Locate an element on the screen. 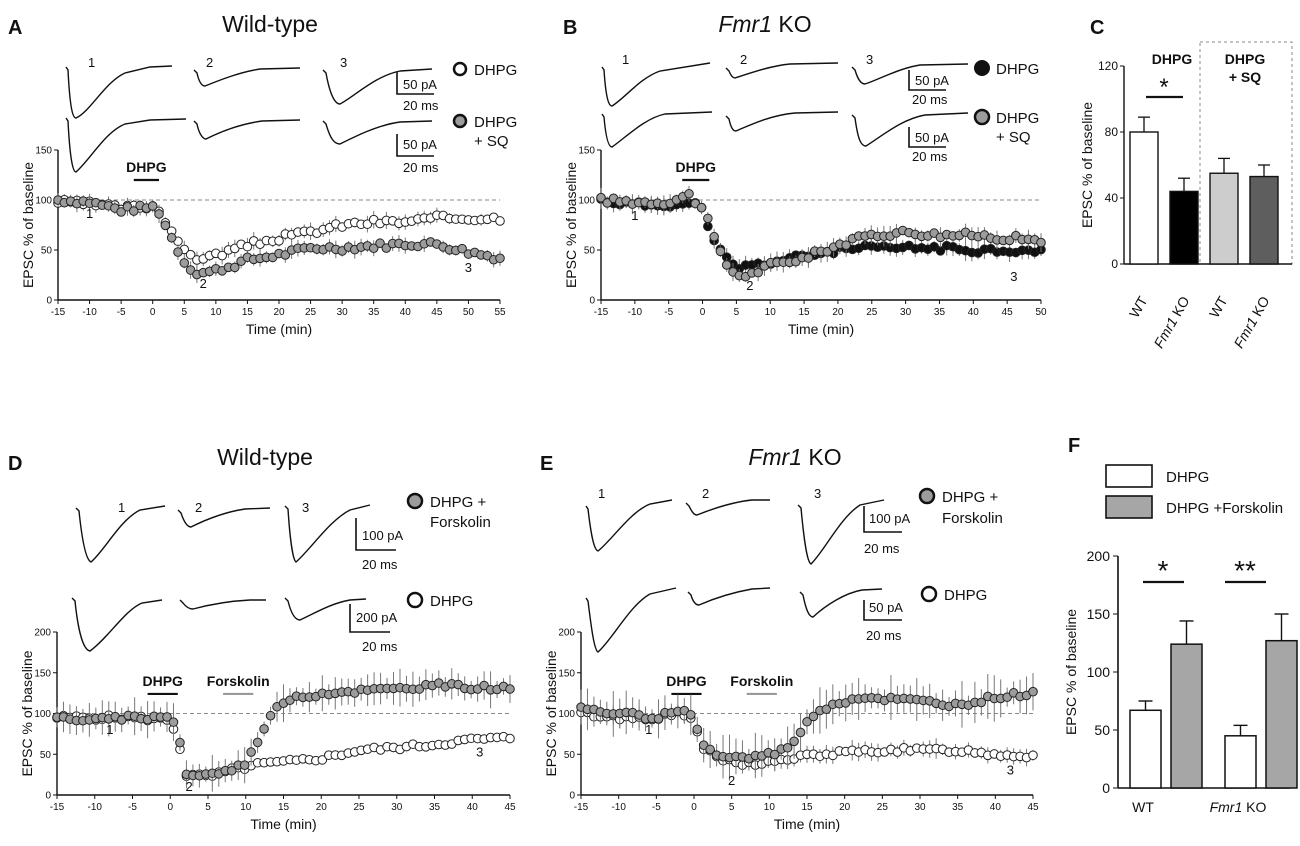 Image resolution: width=1300 pixels, height=846 pixels. panel-f-xlabel-ko-gene: Fmr1 is located at coordinates (1226, 807).